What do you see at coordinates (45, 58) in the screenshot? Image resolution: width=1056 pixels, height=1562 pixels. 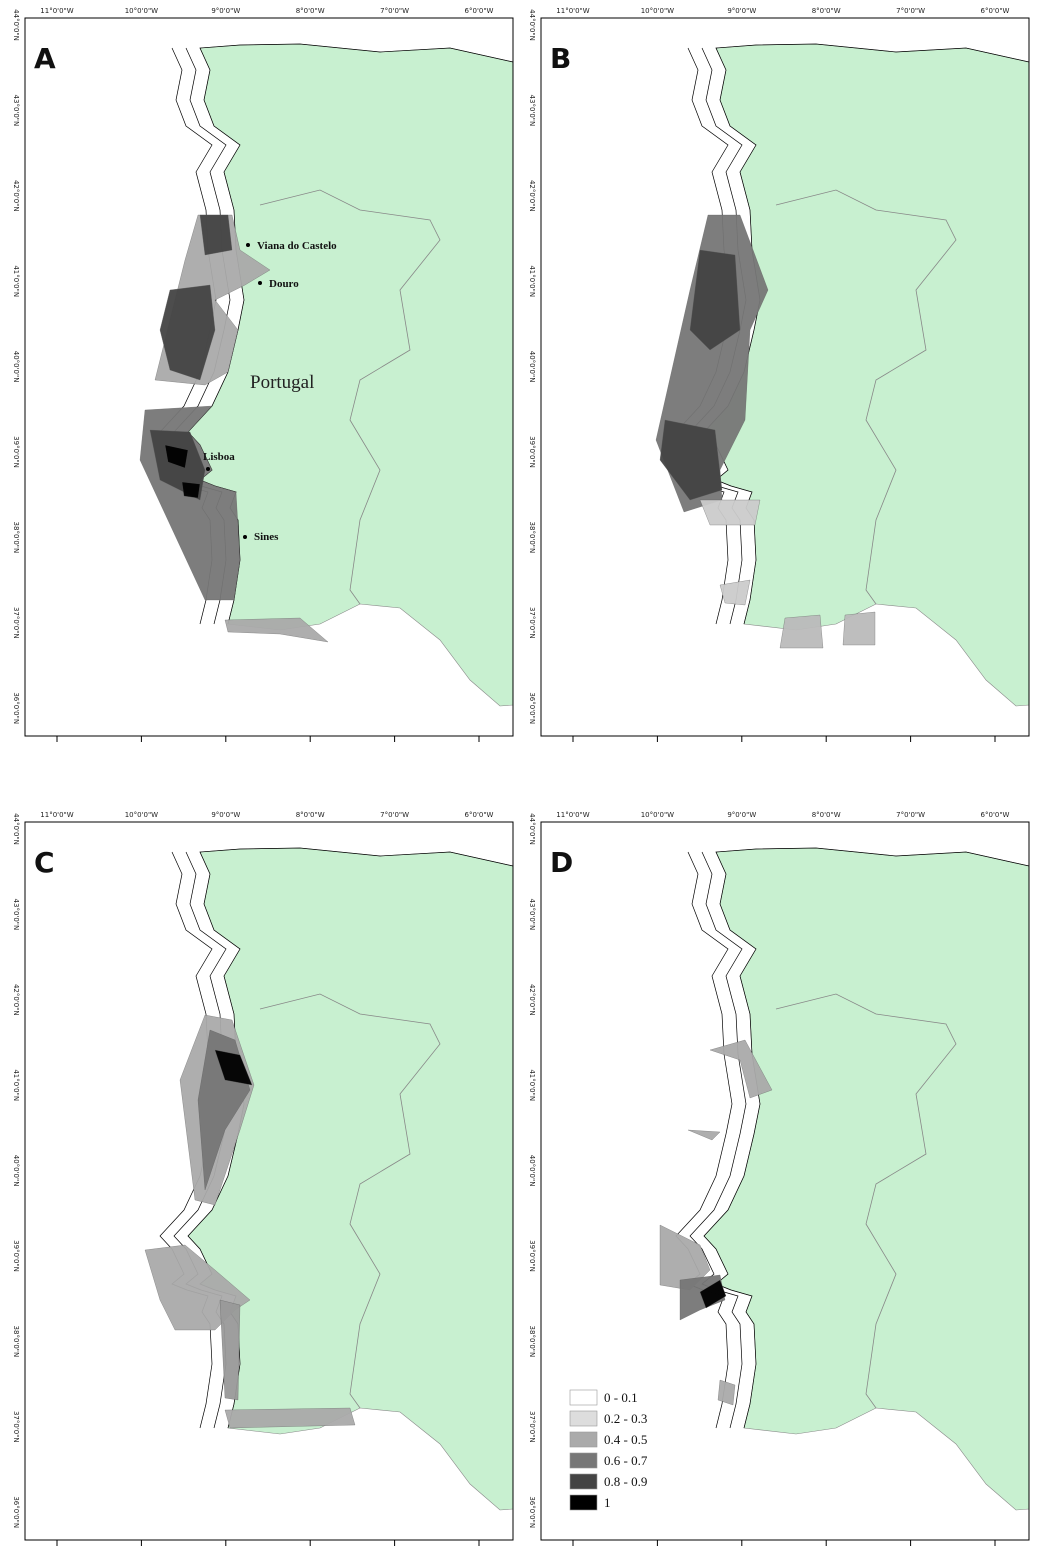 I see `panel-letter: A` at bounding box center [45, 58].